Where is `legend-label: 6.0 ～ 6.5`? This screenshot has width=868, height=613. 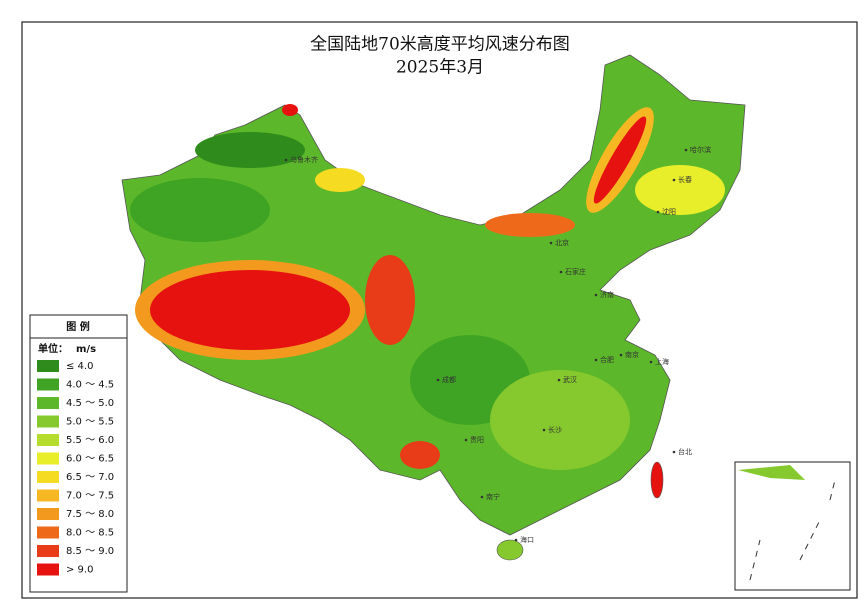
legend-label: 6.0 ～ 6.5 is located at coordinates (90, 459).